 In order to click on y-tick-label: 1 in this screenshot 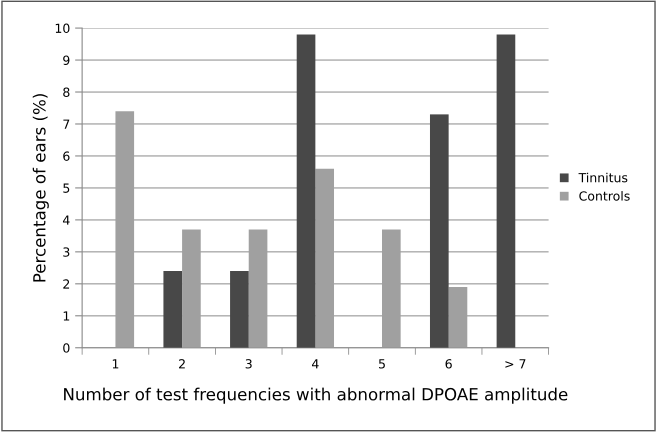, I will do `click(67, 316)`.